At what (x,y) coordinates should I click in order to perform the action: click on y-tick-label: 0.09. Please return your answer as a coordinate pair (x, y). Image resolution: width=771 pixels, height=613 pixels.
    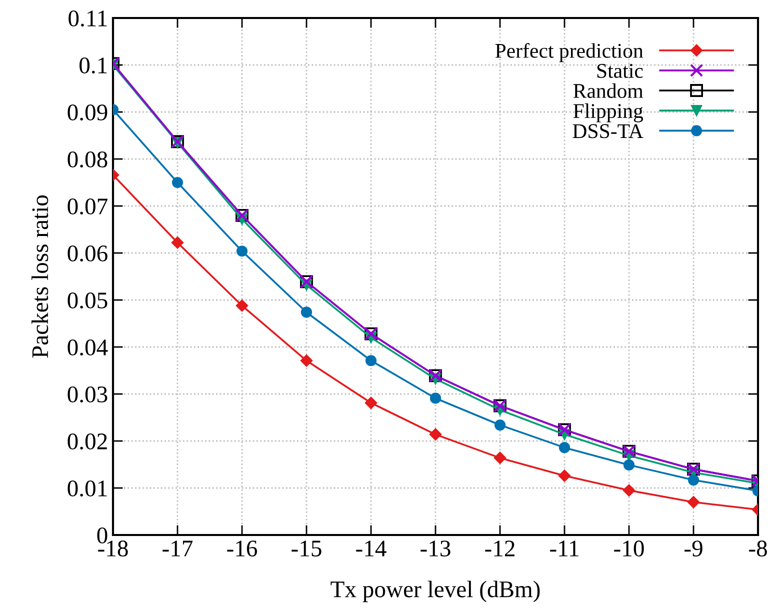
    Looking at the image, I should click on (88, 112).